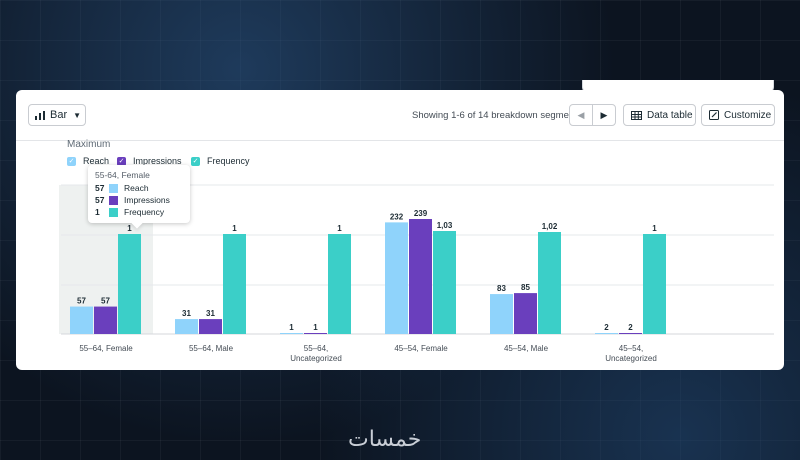  I want to click on category-tick-label: 45–54, Male, so click(526, 348).